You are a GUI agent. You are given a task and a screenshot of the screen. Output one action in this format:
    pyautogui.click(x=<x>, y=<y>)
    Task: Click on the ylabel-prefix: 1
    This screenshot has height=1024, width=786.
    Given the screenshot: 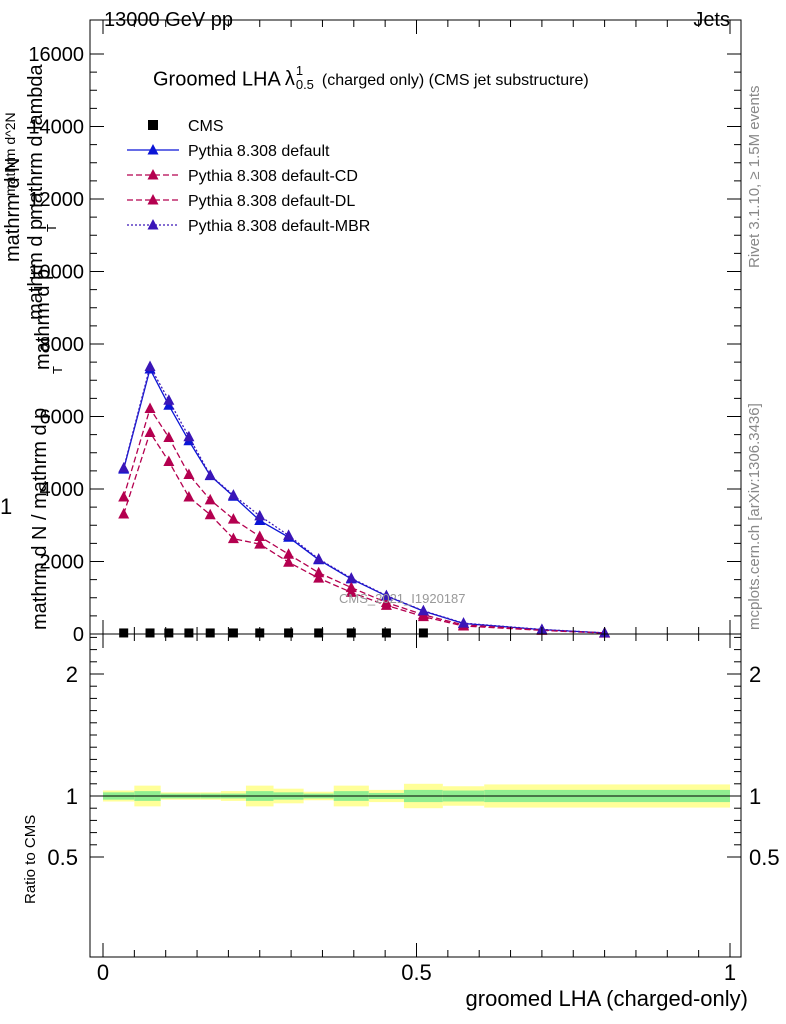 What is the action you would take?
    pyautogui.click(x=6, y=506)
    